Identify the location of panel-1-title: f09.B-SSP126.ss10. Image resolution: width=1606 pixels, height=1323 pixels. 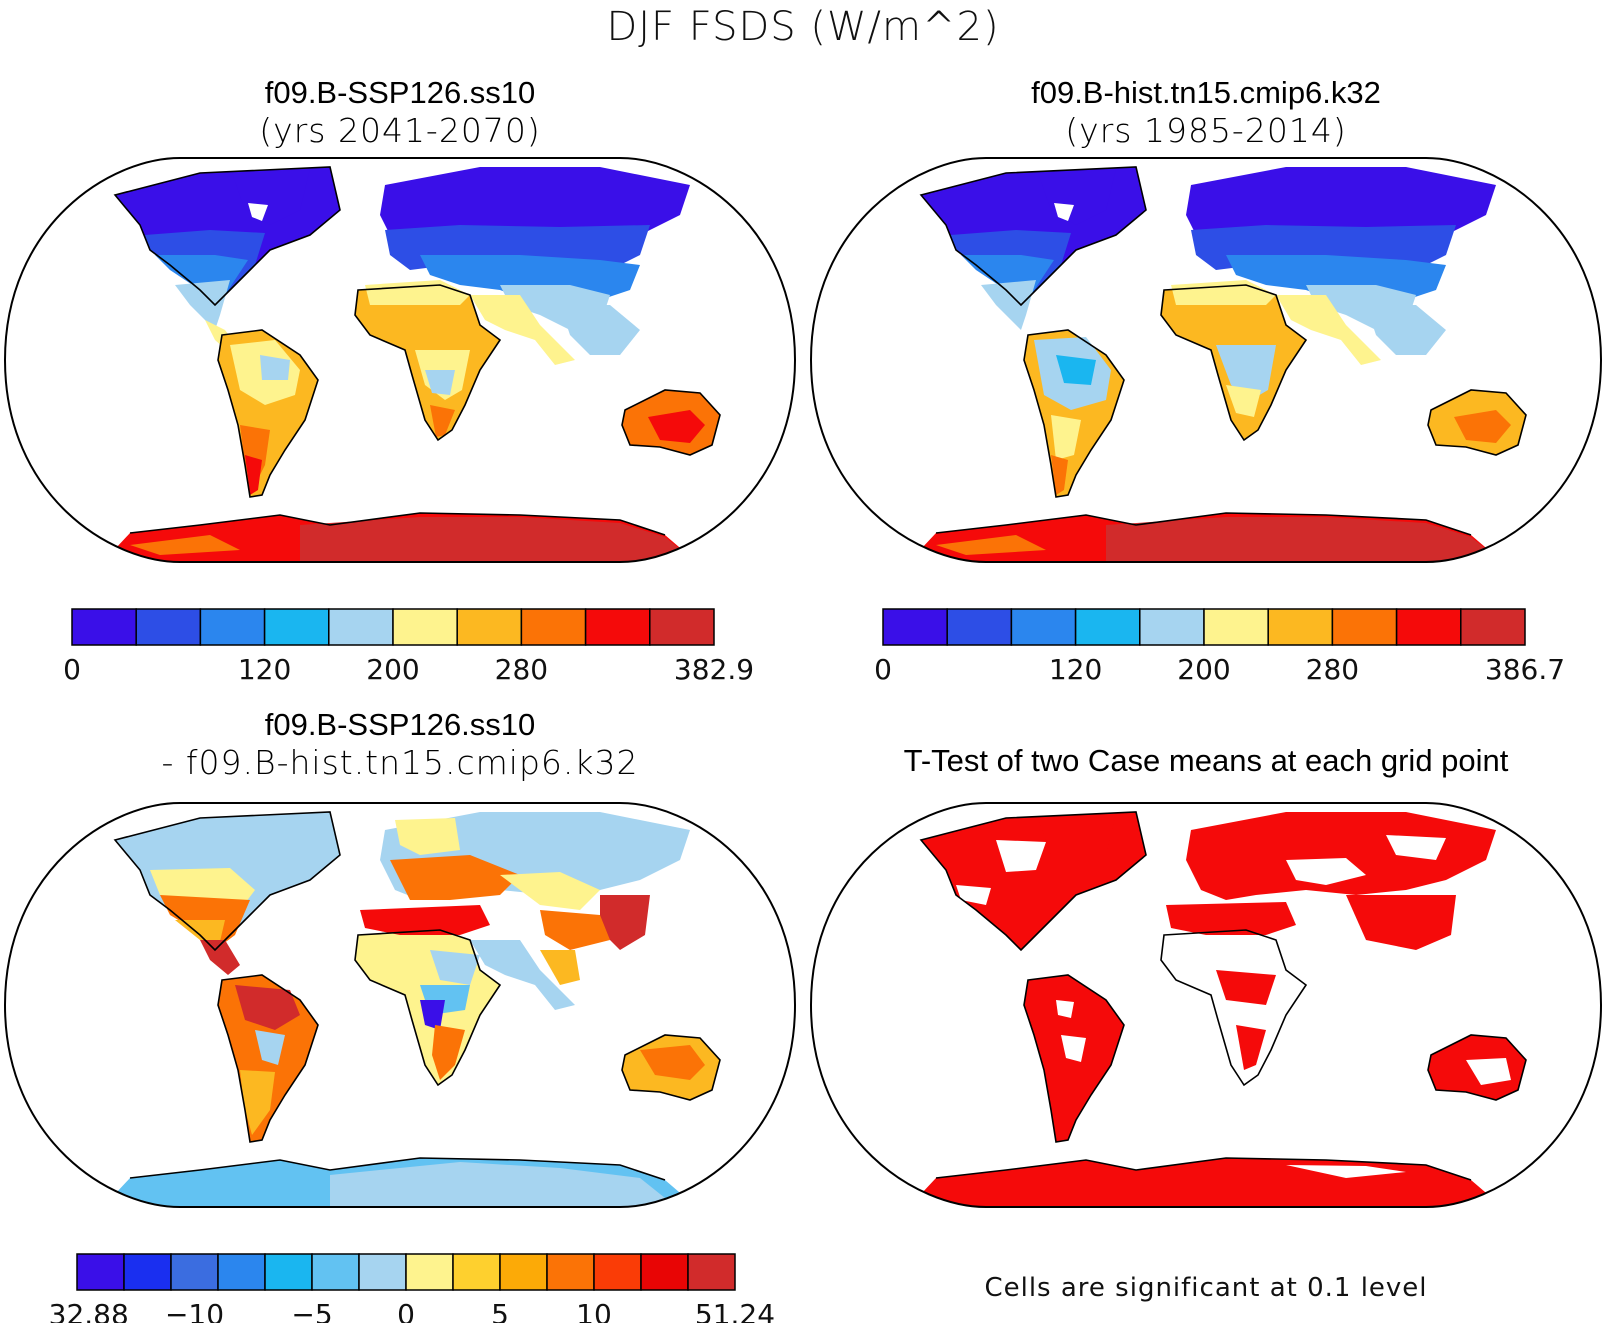
(400, 92).